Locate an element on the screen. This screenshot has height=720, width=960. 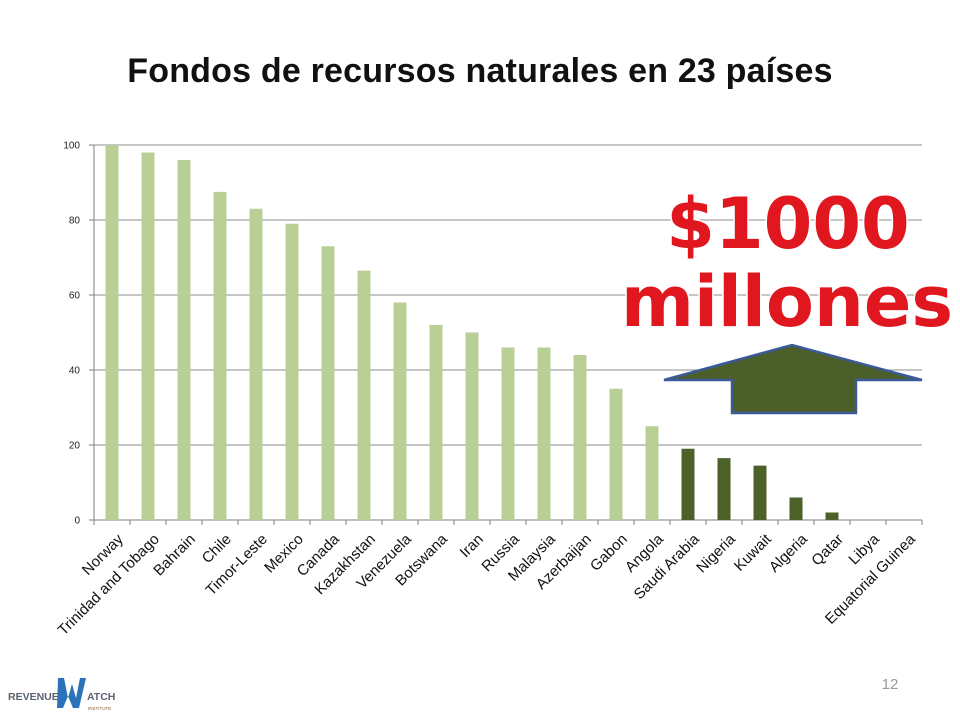
bar-iran is located at coordinates (472, 426).